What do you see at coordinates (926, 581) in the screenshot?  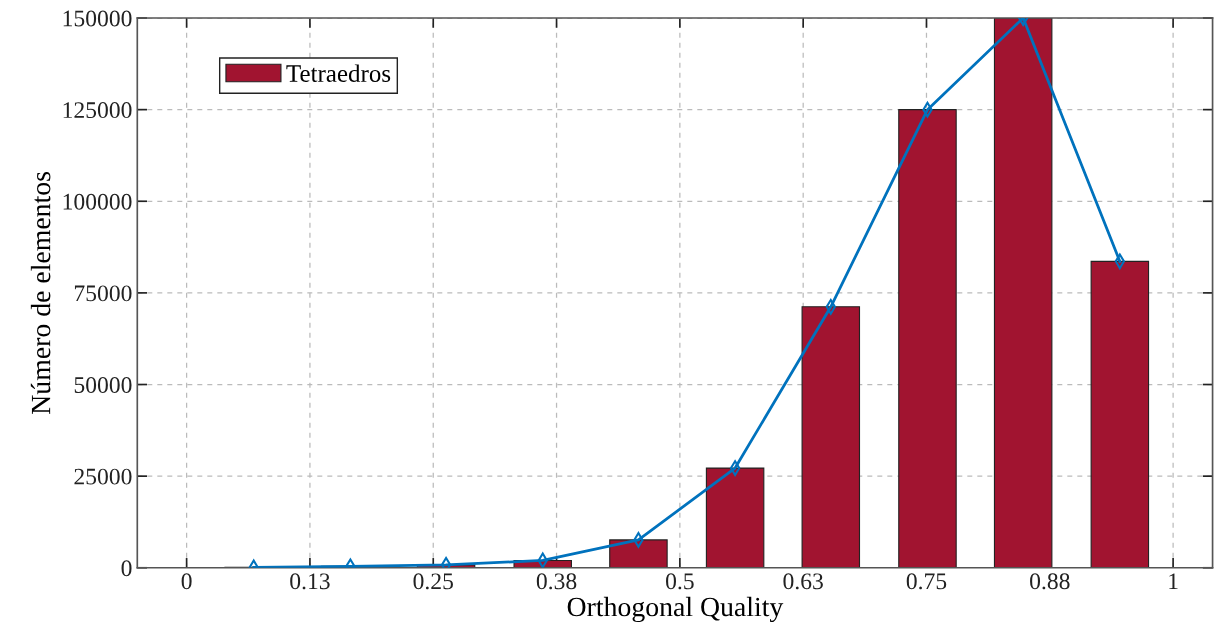 I see `x-tick-label: 0.75` at bounding box center [926, 581].